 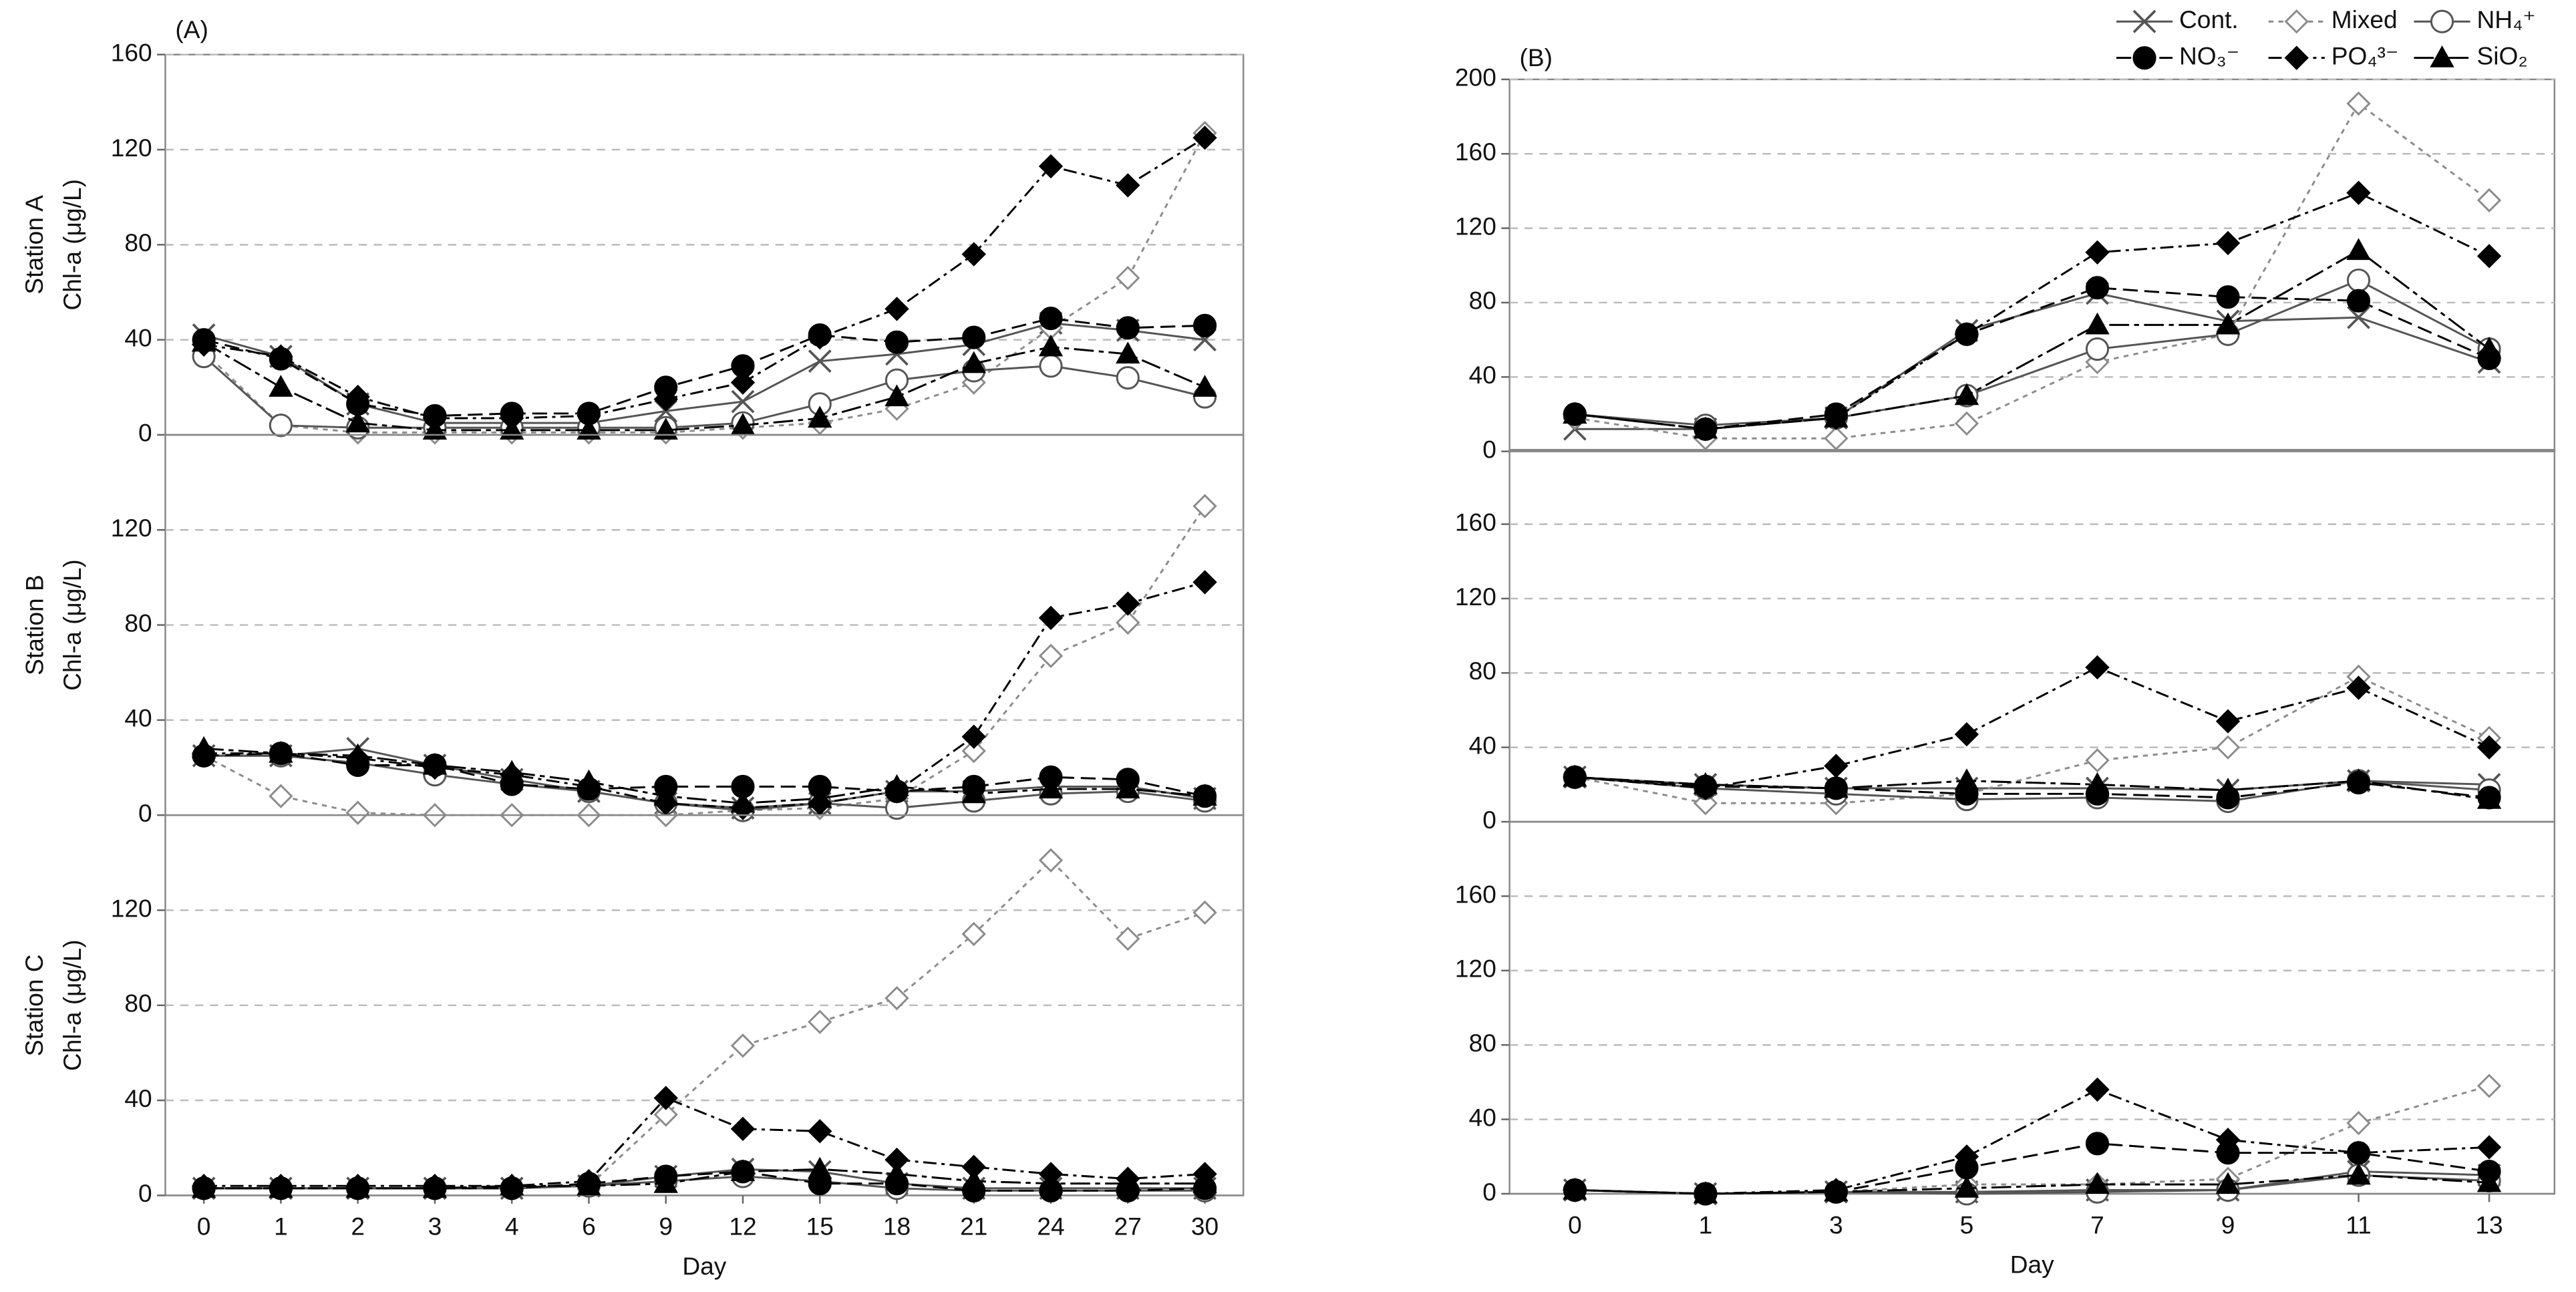 What do you see at coordinates (34, 245) in the screenshot?
I see `y-axis-label: Station A` at bounding box center [34, 245].